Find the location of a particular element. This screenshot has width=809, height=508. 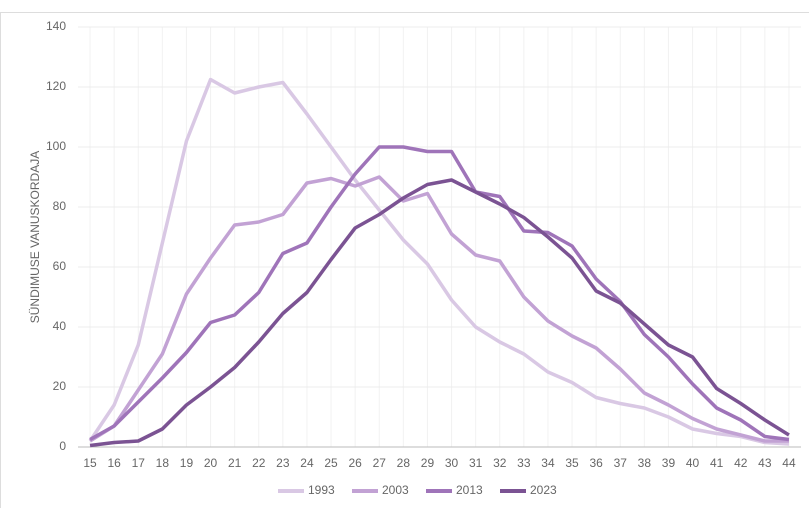

x-tick-label: 24 is located at coordinates (307, 463).